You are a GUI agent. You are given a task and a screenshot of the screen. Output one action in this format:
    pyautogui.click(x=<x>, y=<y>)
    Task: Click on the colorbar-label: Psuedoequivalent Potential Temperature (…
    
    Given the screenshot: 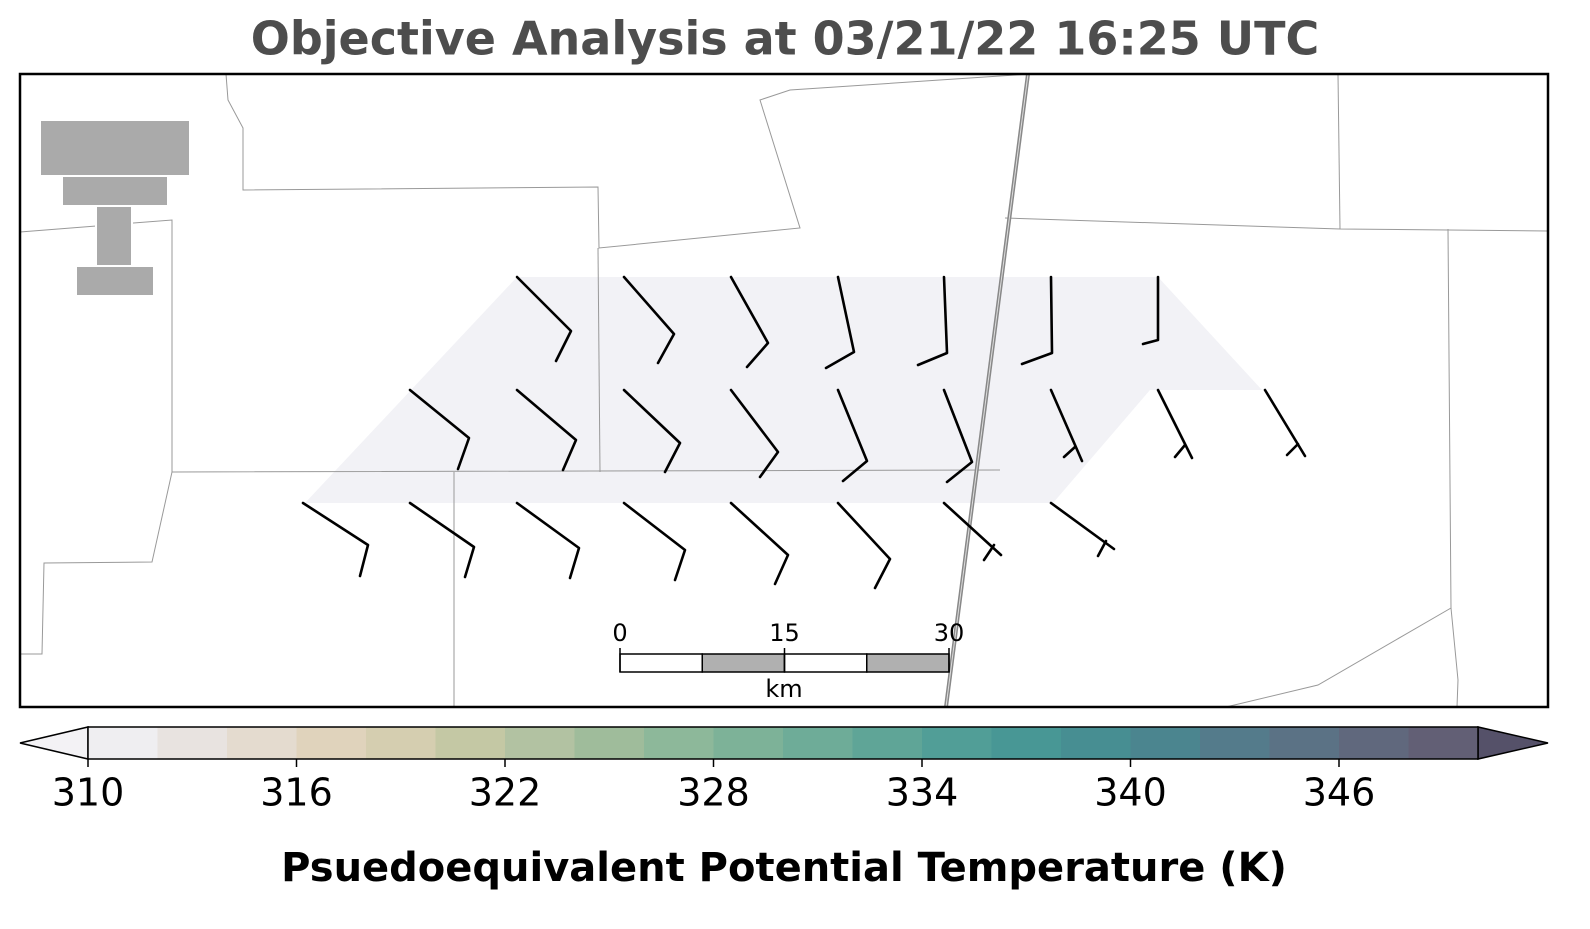 What is the action you would take?
    pyautogui.click(x=784, y=868)
    